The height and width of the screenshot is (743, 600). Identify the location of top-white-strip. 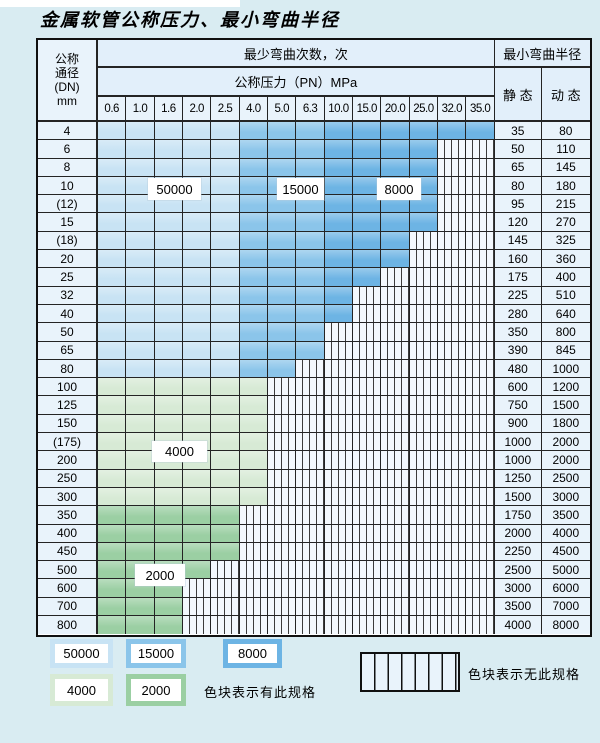
(120, 3).